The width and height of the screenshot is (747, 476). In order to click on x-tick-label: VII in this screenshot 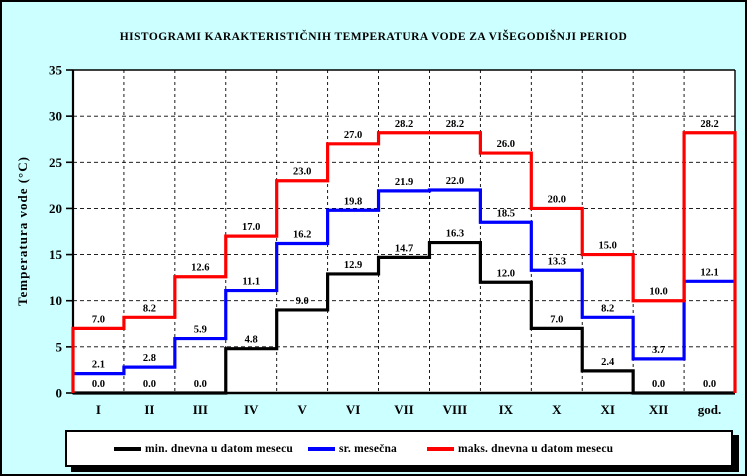, I will do `click(404, 409)`.